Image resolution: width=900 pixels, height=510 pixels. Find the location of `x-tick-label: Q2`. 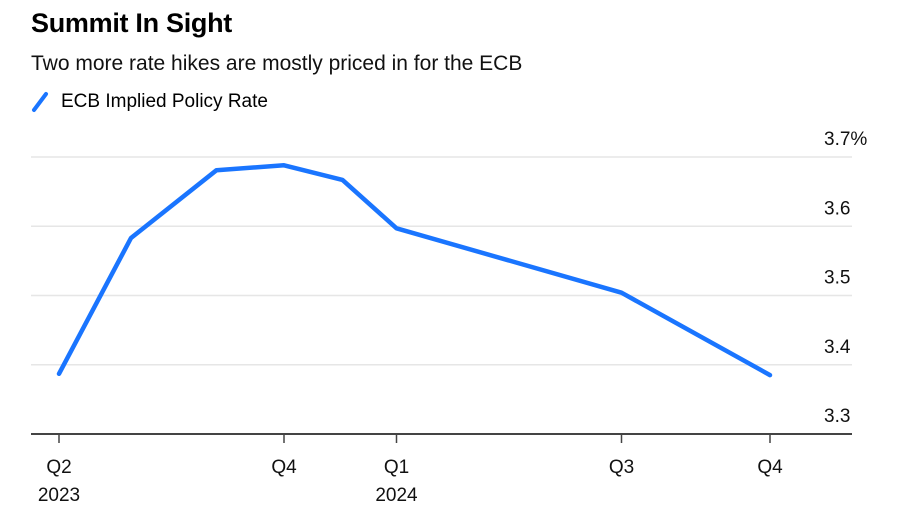

x-tick-label: Q2 is located at coordinates (58, 467).